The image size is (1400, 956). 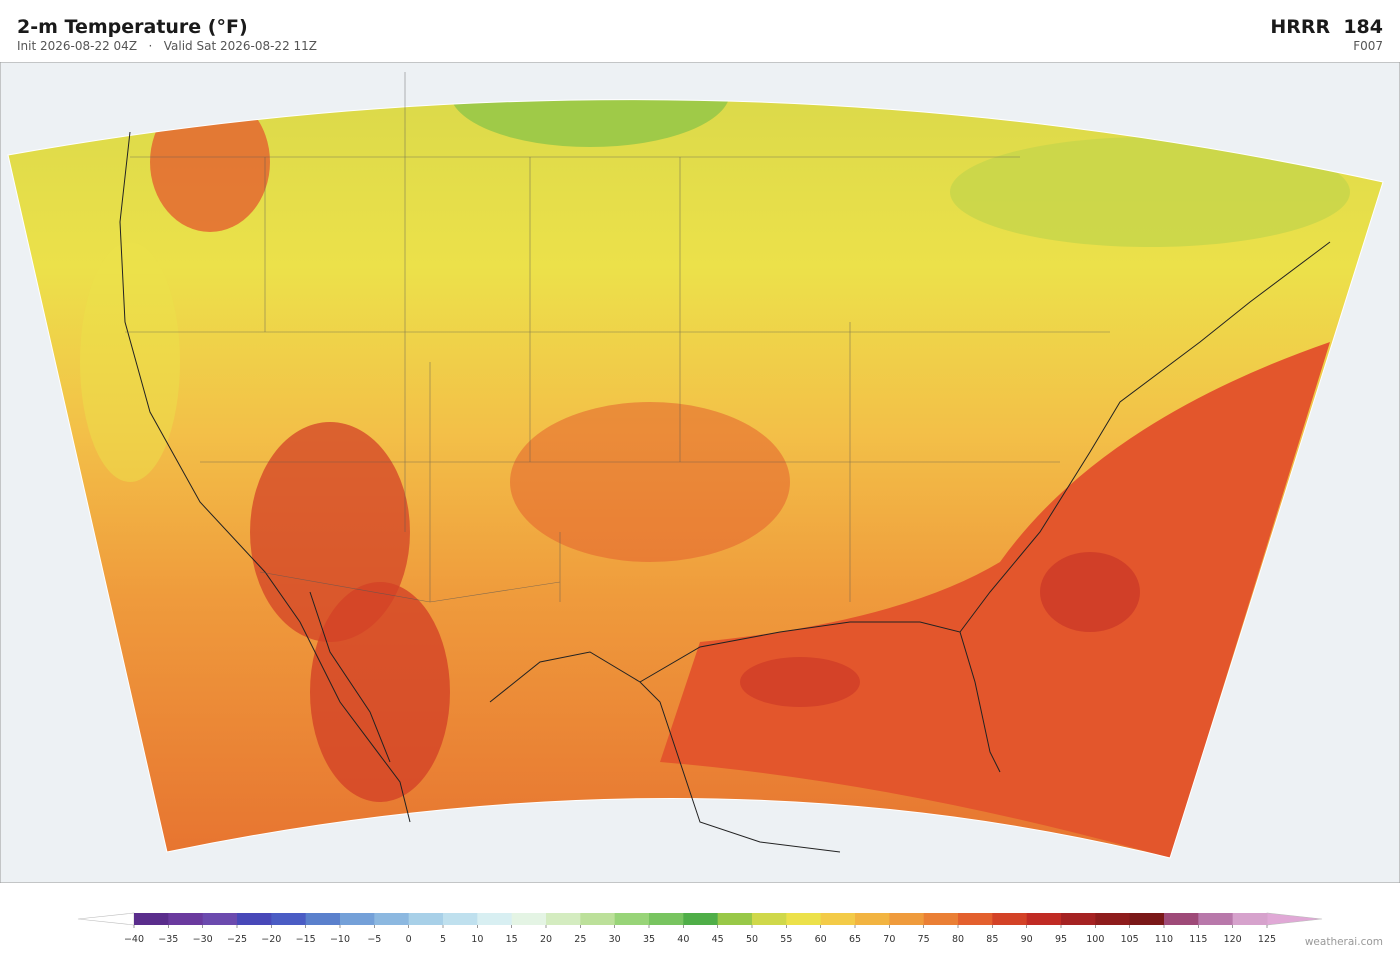 I want to click on under-extension, so click(x=106, y=919).